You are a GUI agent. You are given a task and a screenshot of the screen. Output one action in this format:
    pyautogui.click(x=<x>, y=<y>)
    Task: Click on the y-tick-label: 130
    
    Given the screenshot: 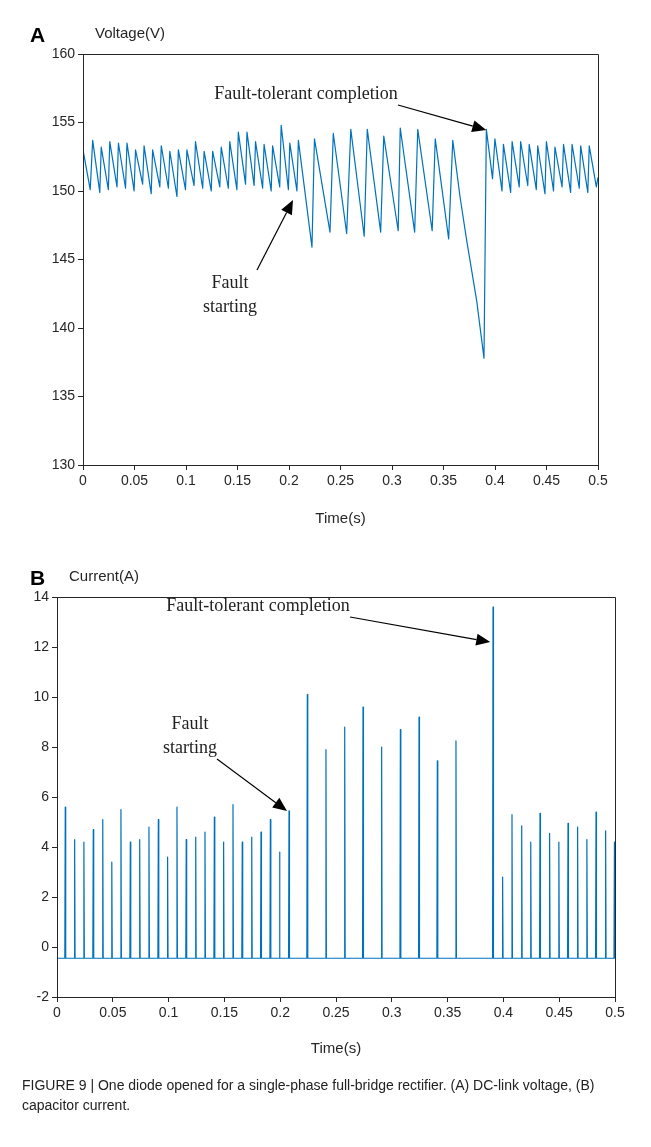 What is the action you would take?
    pyautogui.click(x=63, y=463)
    